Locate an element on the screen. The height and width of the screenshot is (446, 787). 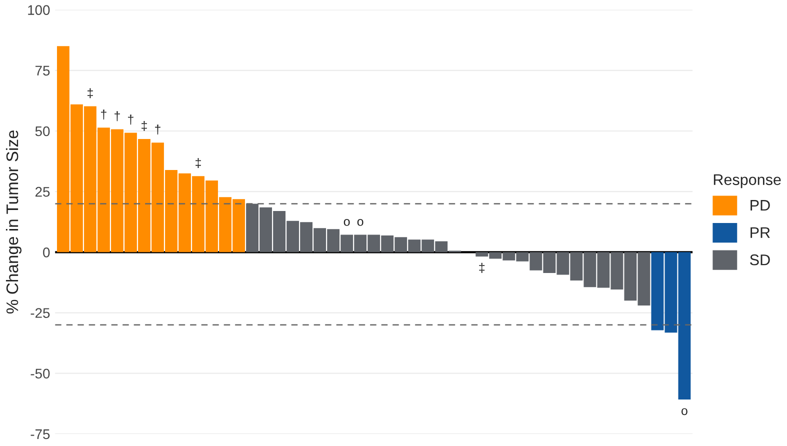
y-tick-label: 0 is located at coordinates (46, 253).